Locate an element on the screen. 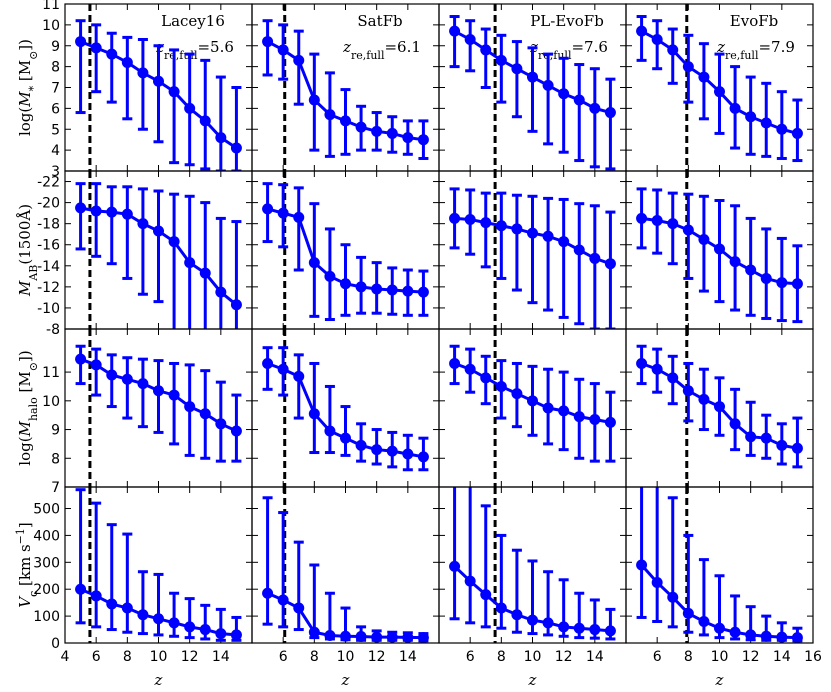 The width and height of the screenshot is (831, 692). panel: 6 8 10 12 14 16 z is located at coordinates (723, 587).